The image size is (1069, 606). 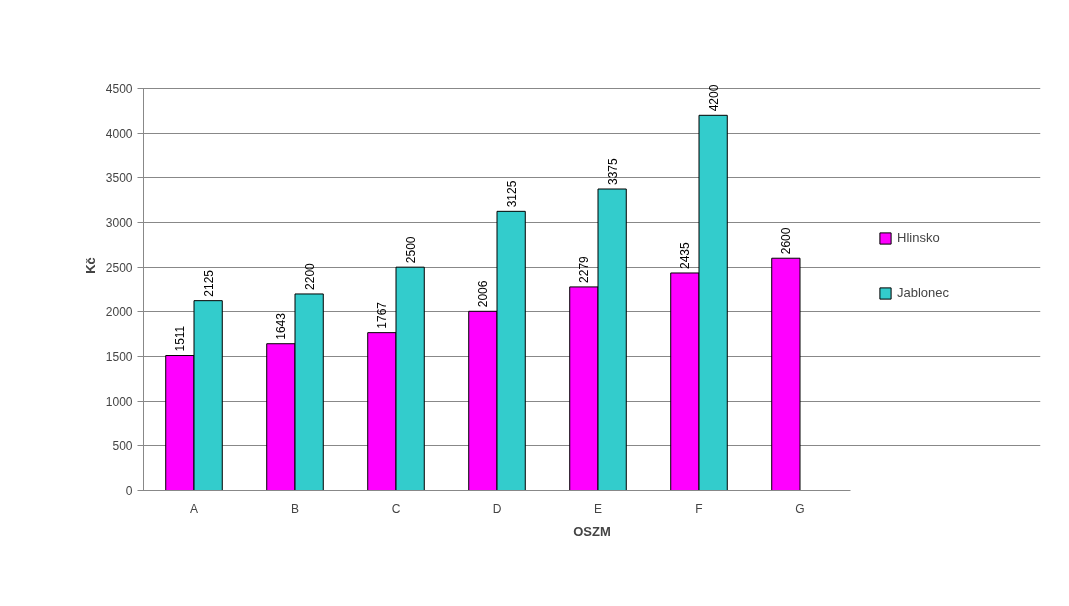 I want to click on x-tick-label: C, so click(x=396, y=508).